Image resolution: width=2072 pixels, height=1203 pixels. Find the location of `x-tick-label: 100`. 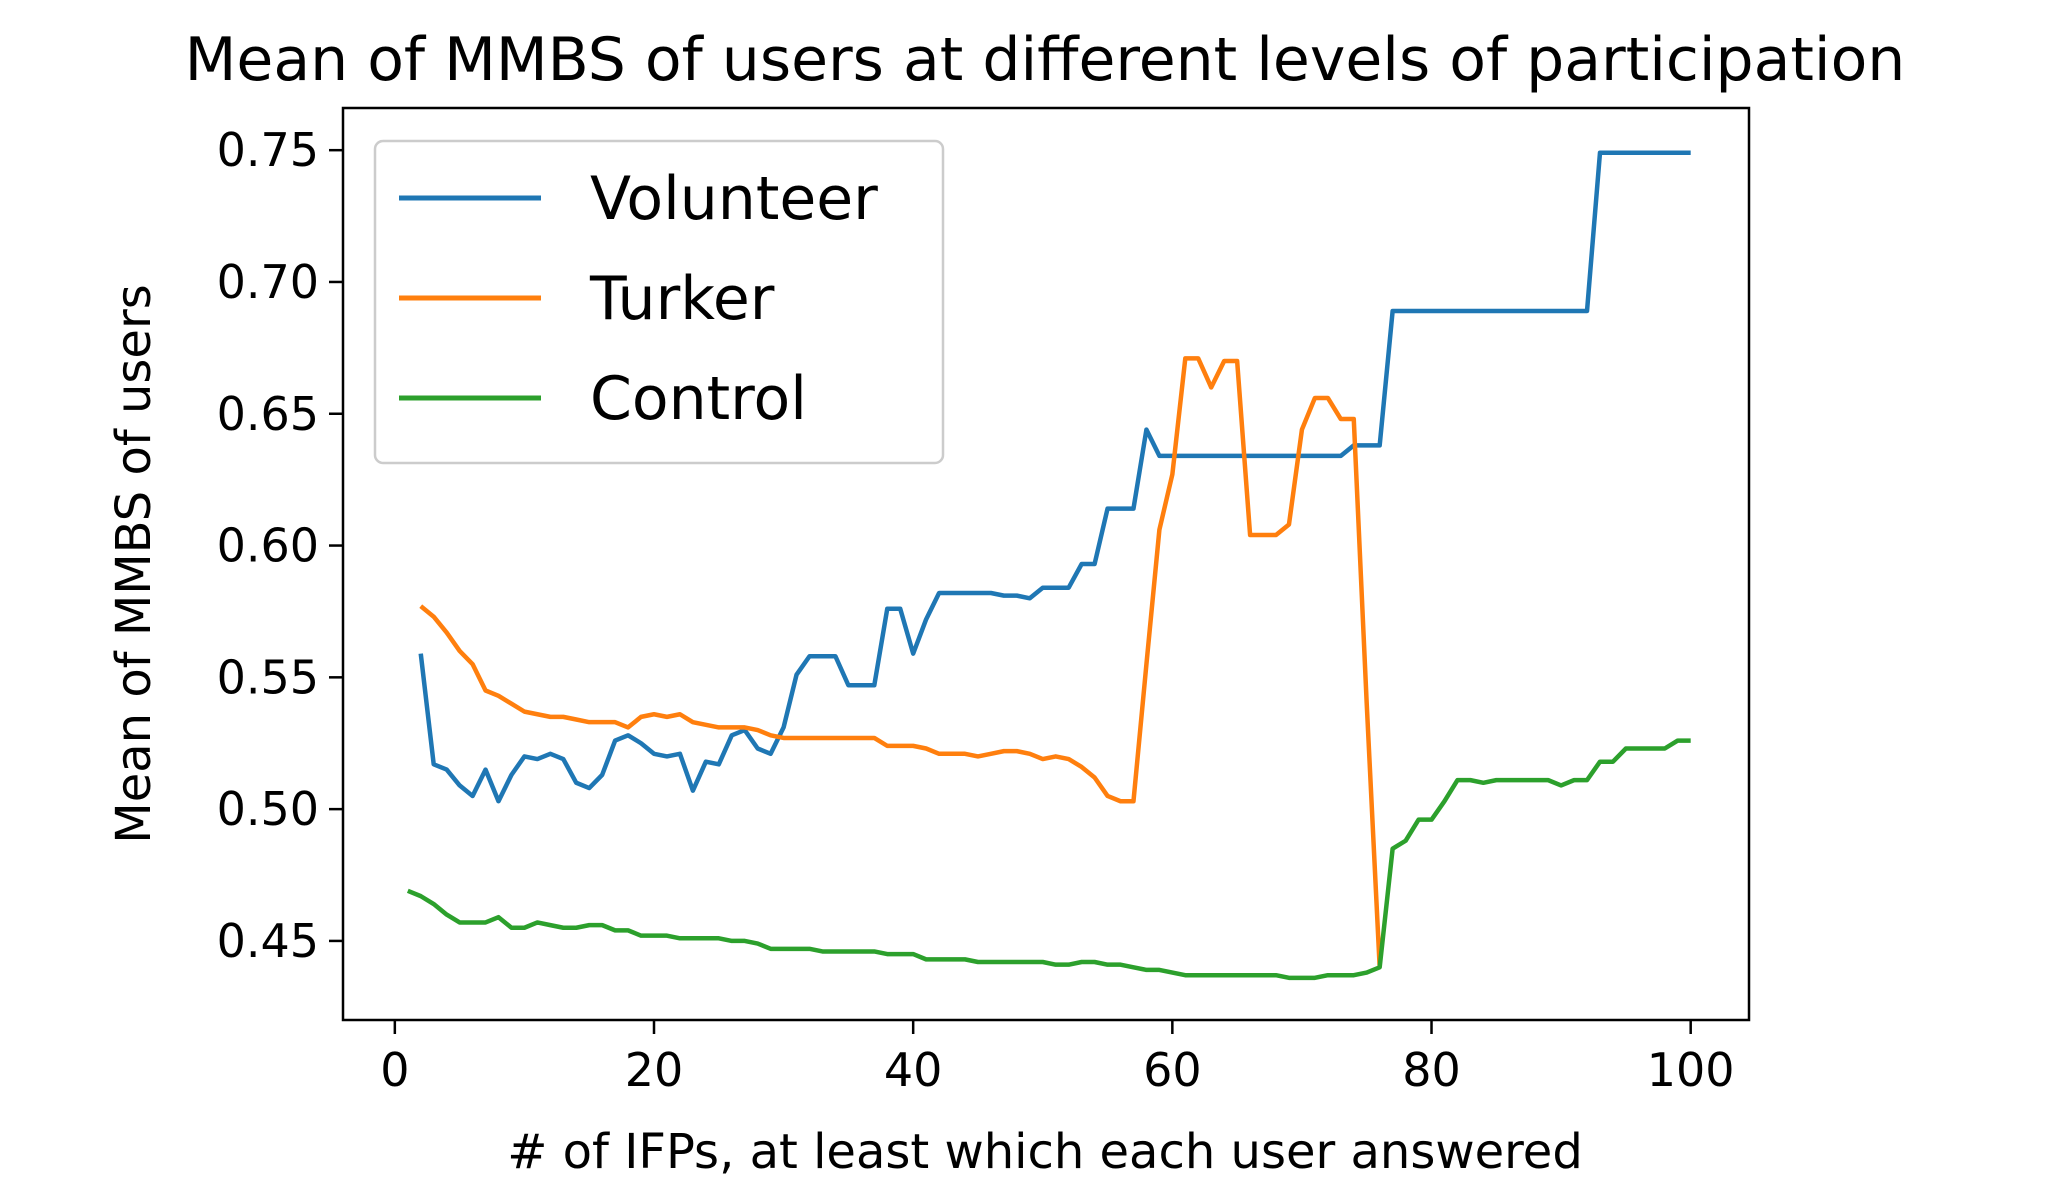

x-tick-label: 100 is located at coordinates (1691, 1070).